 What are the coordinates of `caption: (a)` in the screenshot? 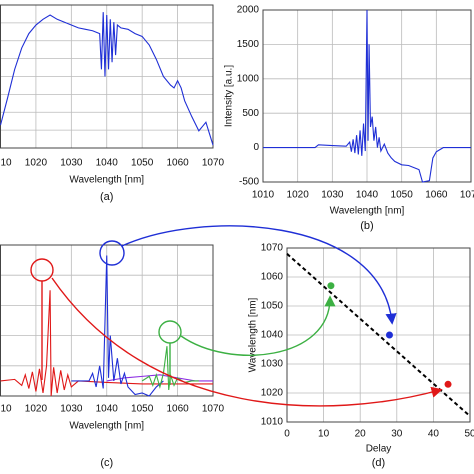 It's located at (106, 197).